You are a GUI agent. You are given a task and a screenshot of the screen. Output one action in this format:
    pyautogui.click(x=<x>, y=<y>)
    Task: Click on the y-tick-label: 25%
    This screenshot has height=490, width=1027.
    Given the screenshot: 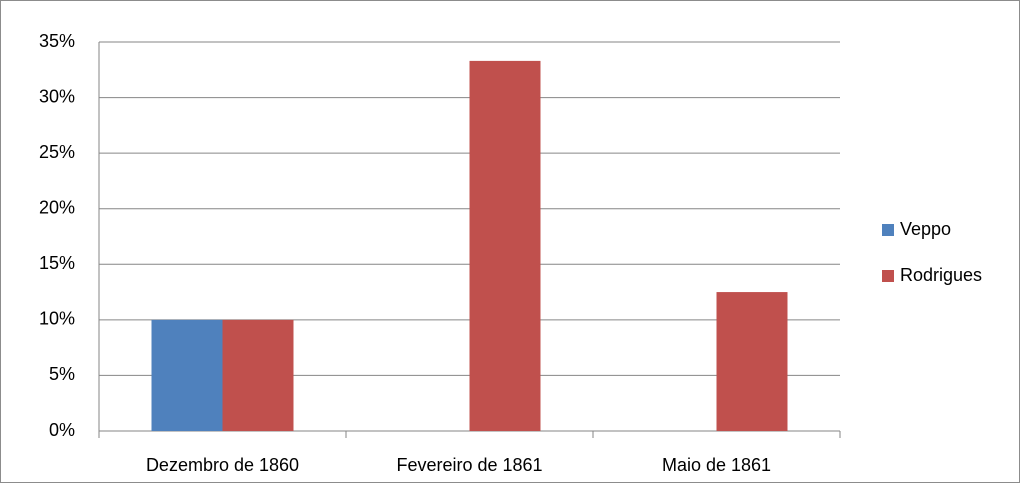 What is the action you would take?
    pyautogui.click(x=57, y=152)
    